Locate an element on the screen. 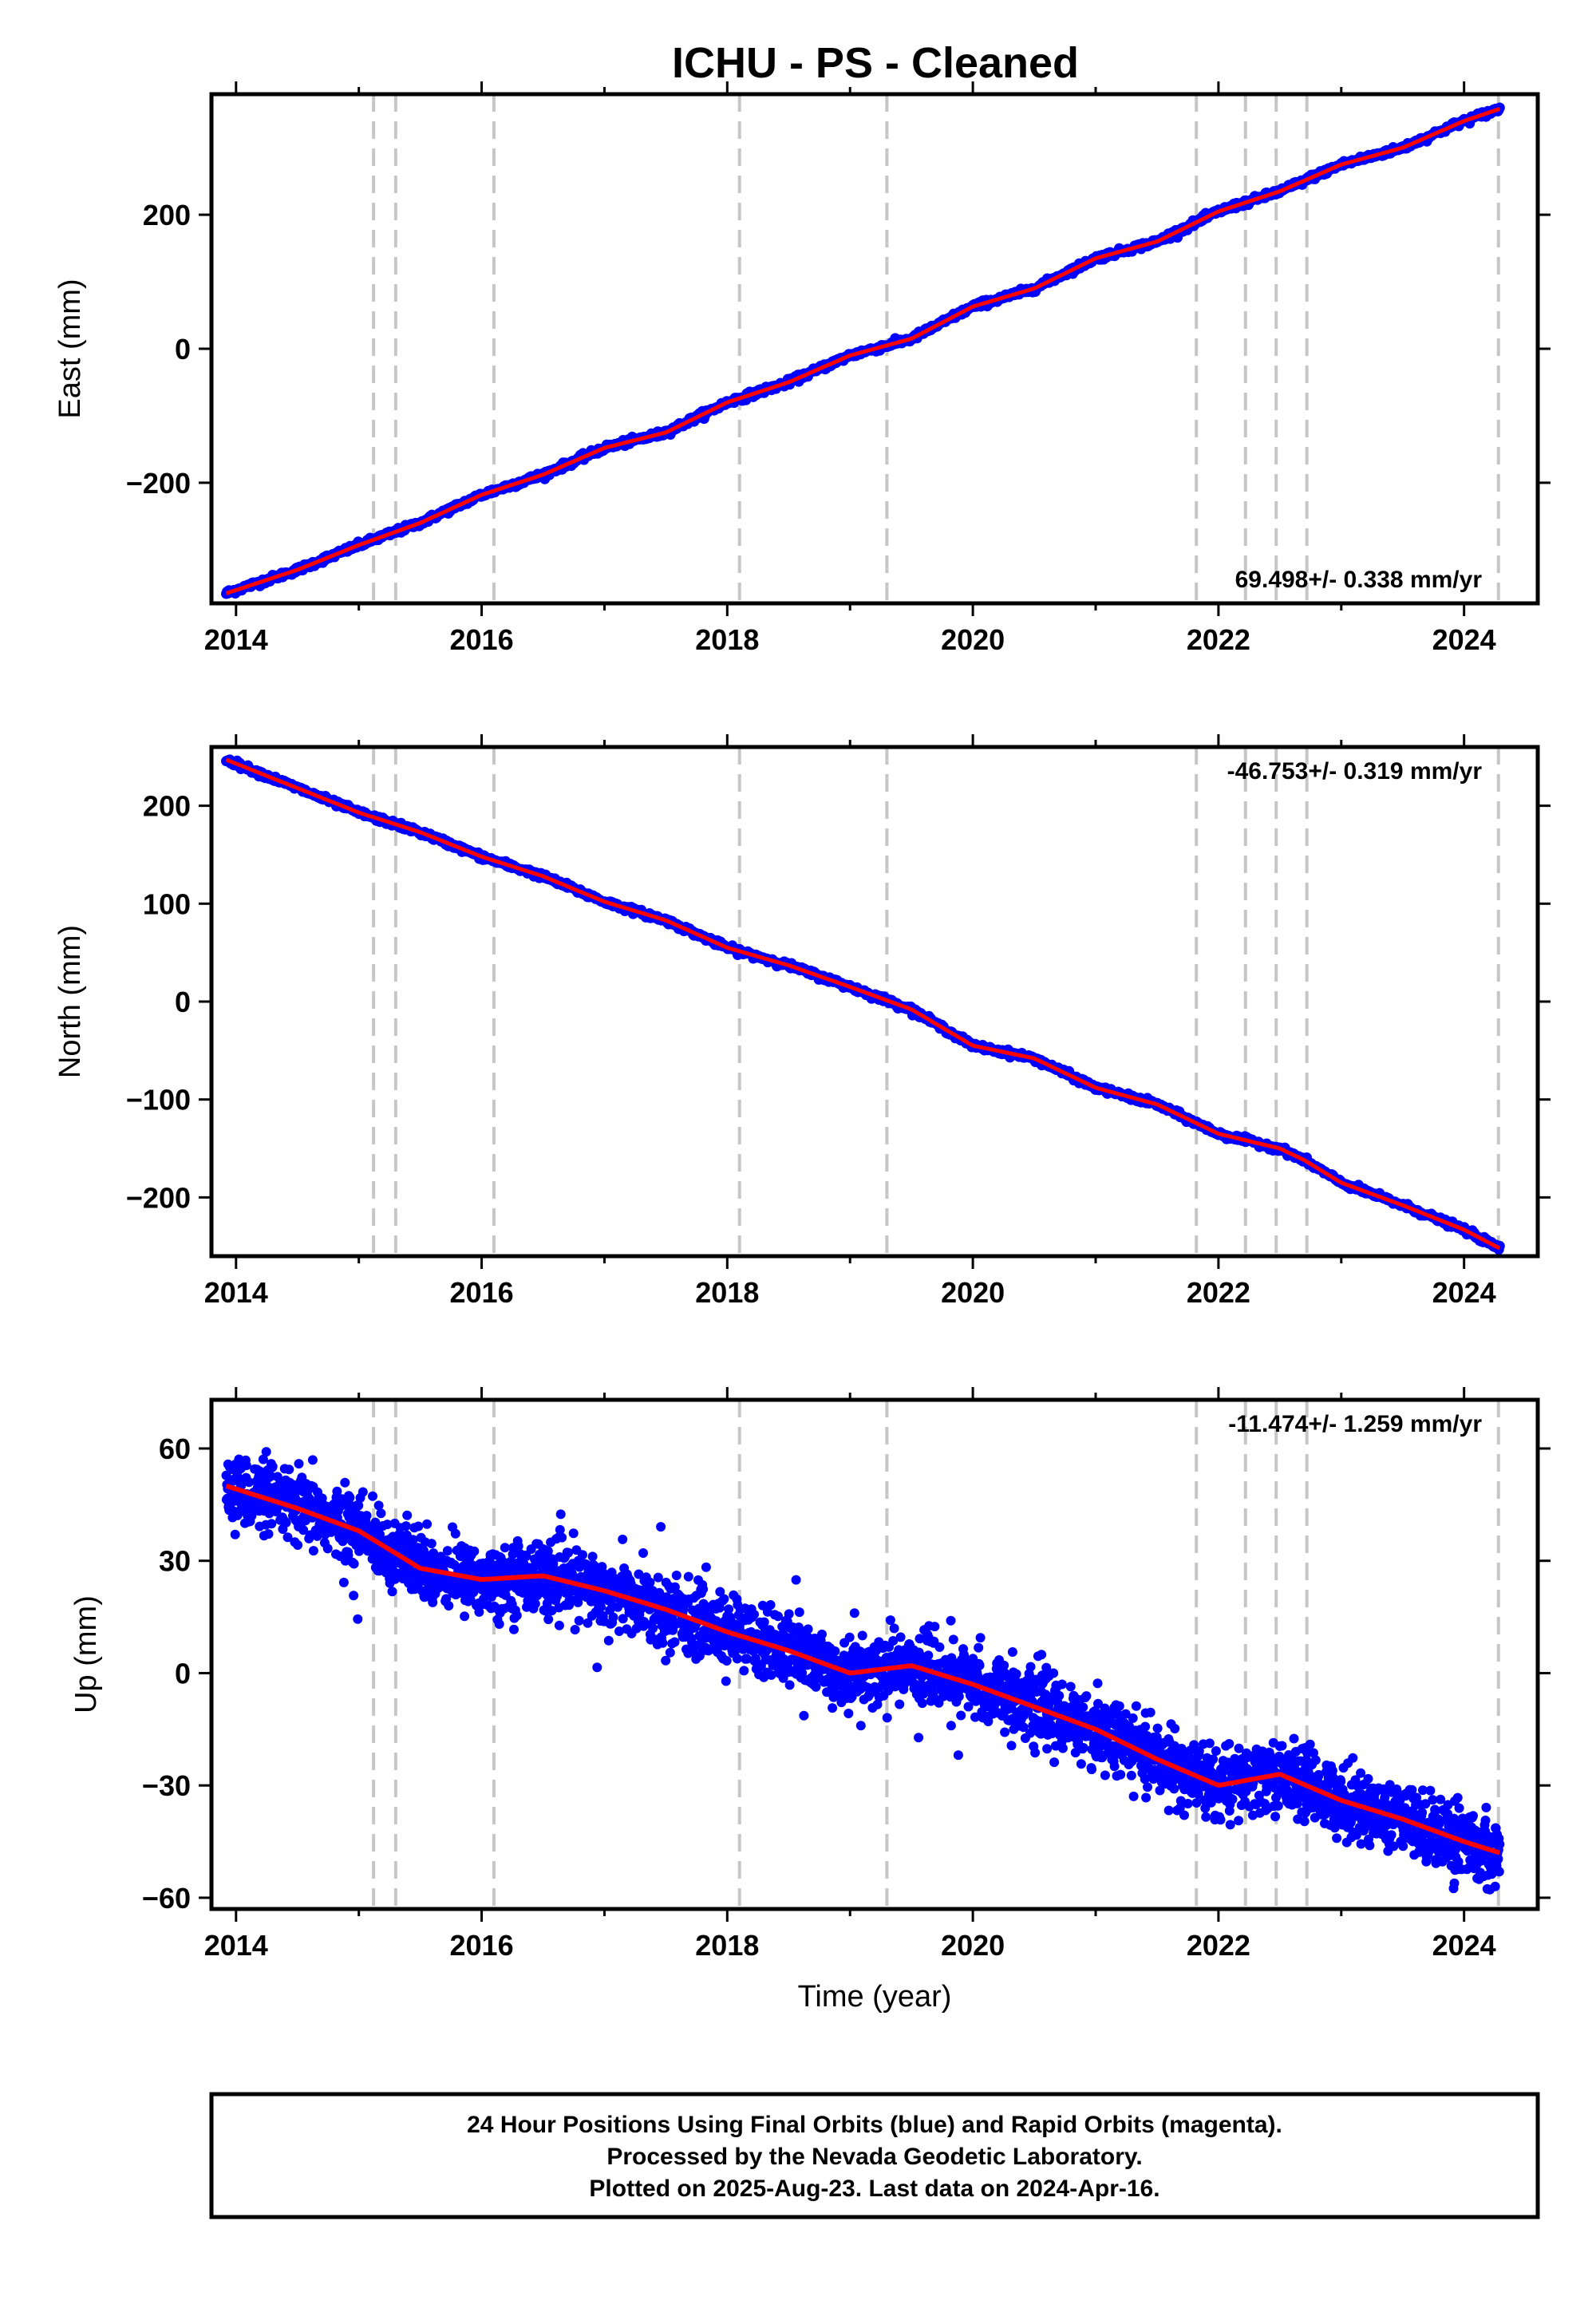 The width and height of the screenshot is (1596, 2316). y-tick-label: −100 is located at coordinates (158, 1100).